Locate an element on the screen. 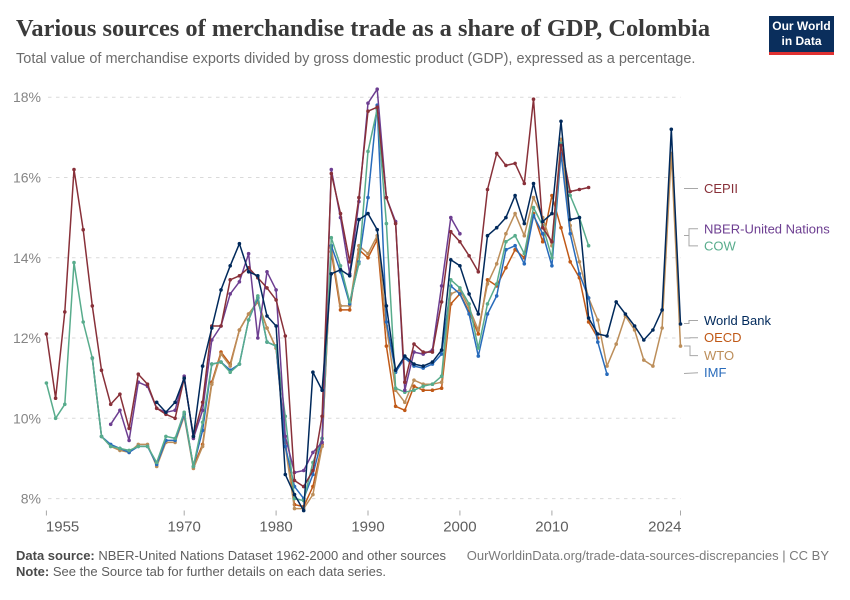  svg-text: 2024 is located at coordinates (664, 527).